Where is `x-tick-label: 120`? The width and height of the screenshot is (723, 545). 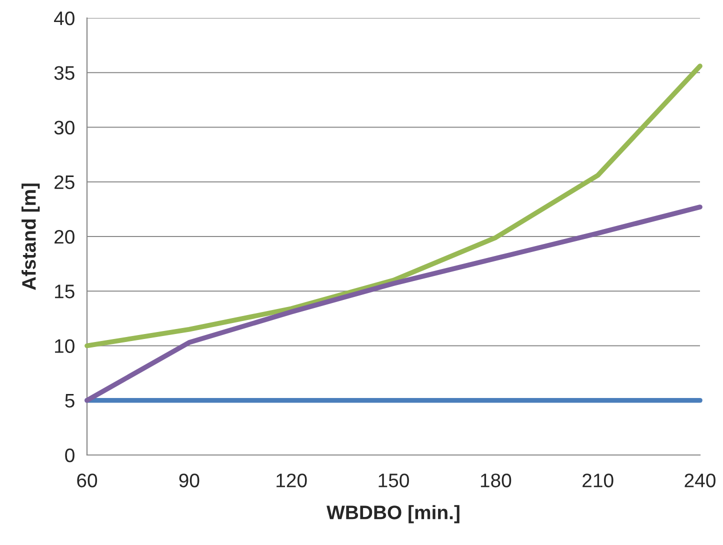 x-tick-label: 120 is located at coordinates (291, 481).